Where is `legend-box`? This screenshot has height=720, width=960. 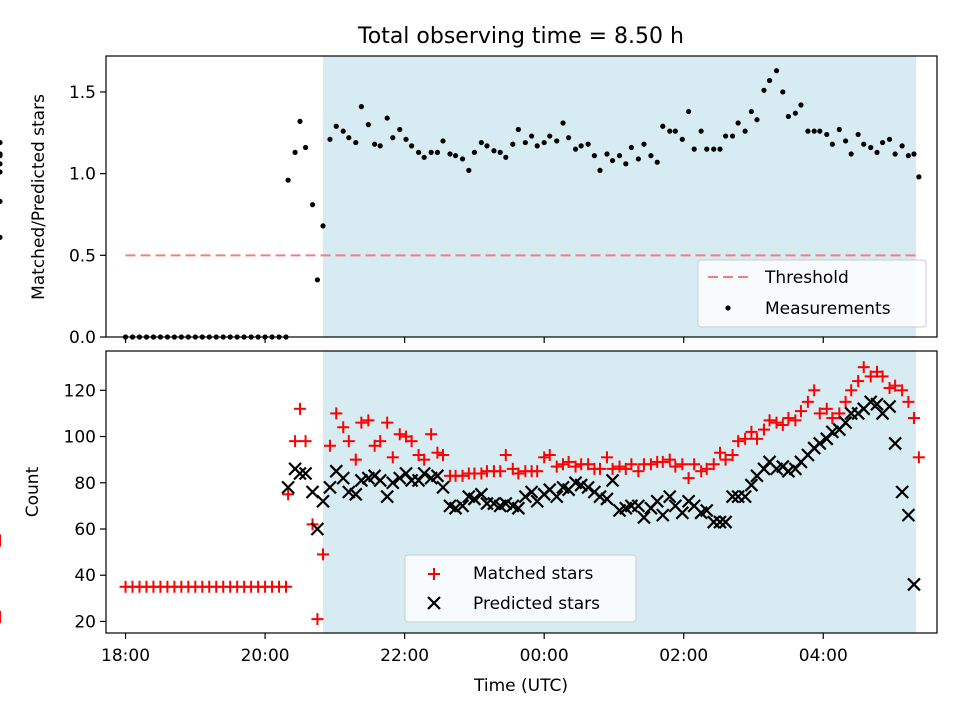 legend-box is located at coordinates (812, 293).